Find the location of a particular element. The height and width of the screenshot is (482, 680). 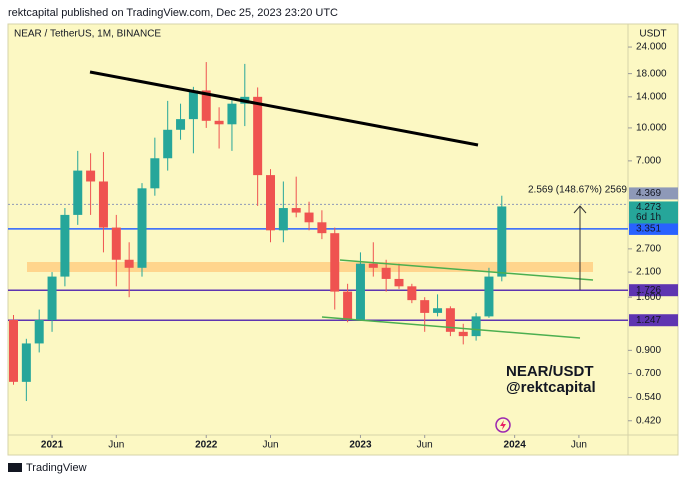

y-tick-label: 0.420 is located at coordinates (648, 420).